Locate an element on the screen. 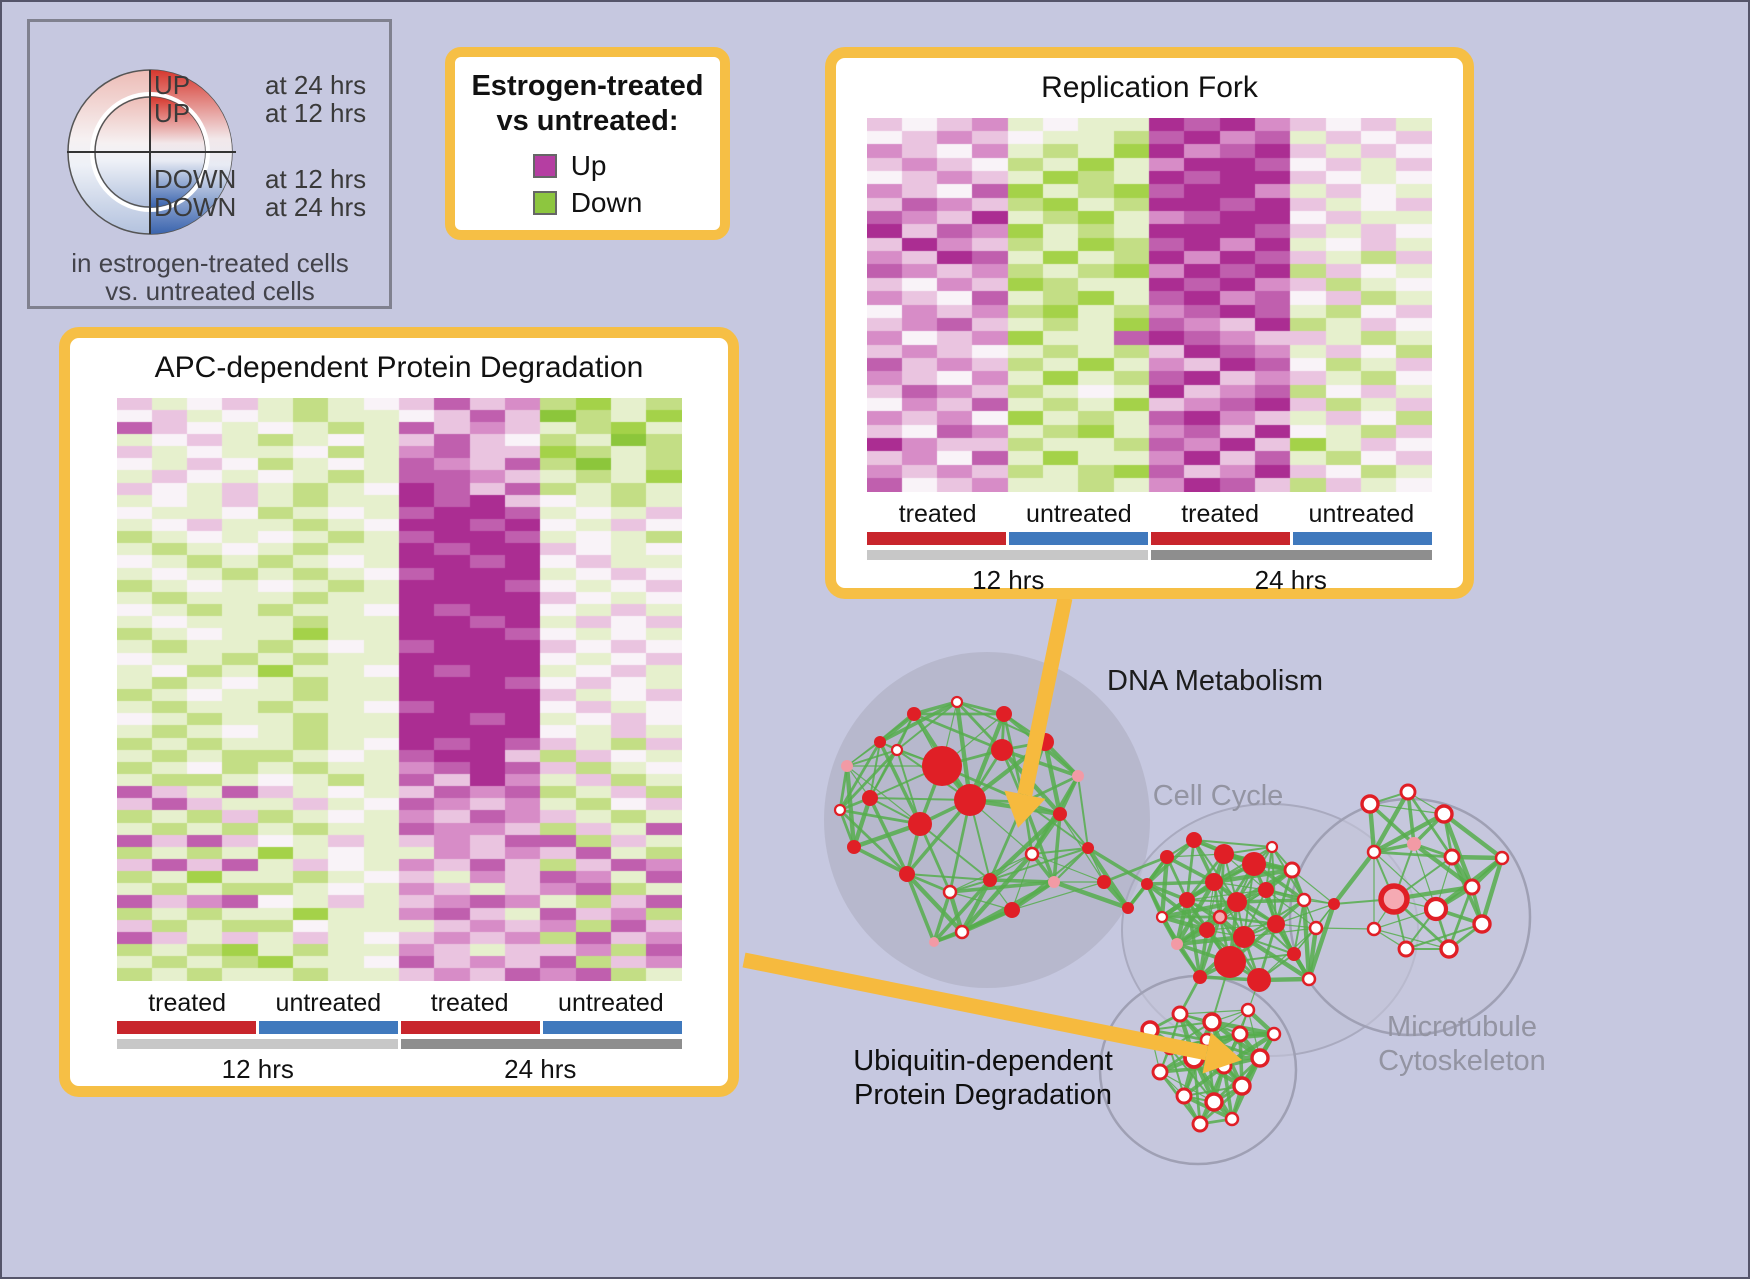 The height and width of the screenshot is (1279, 1750). replication-condition-bars is located at coordinates (1149, 538).